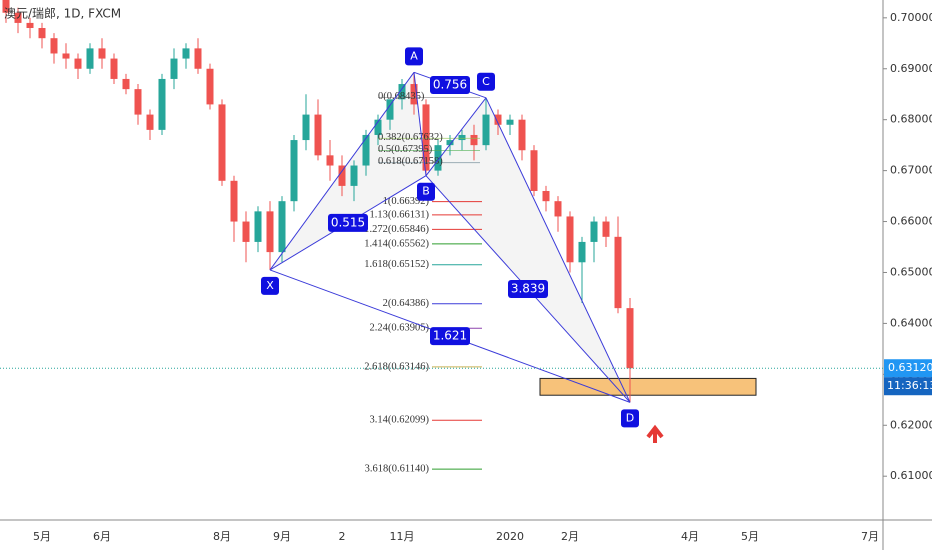  I want to click on x-tick-label: 2, so click(342, 536).